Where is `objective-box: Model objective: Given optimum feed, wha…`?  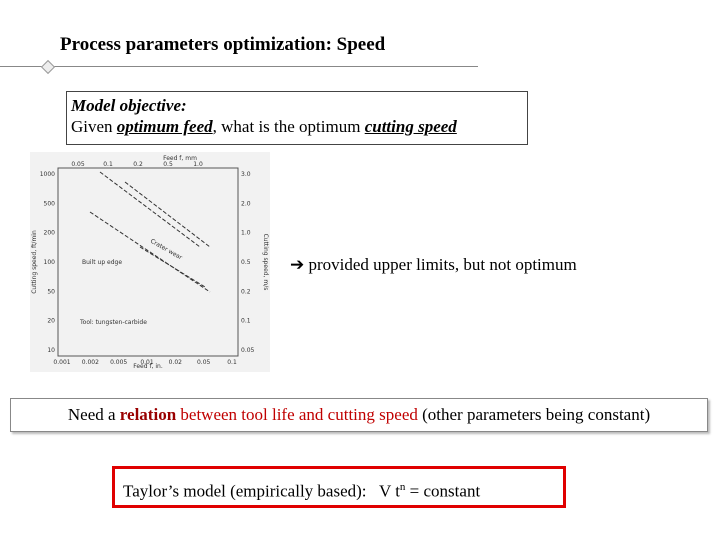 objective-box: Model objective: Given optimum feed, wha… is located at coordinates (297, 118).